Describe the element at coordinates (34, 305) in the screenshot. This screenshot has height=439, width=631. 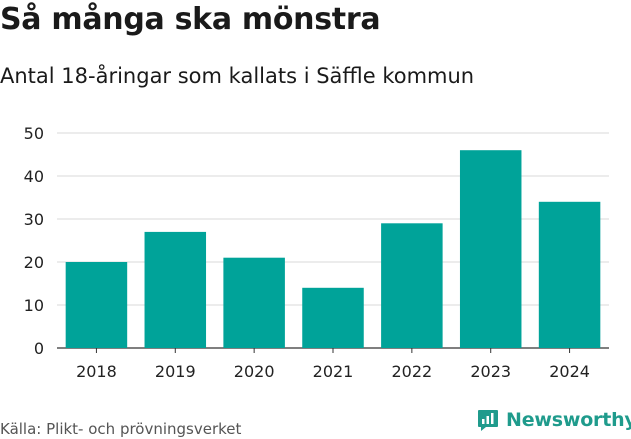
I see `y-tick-label: 10` at that location.